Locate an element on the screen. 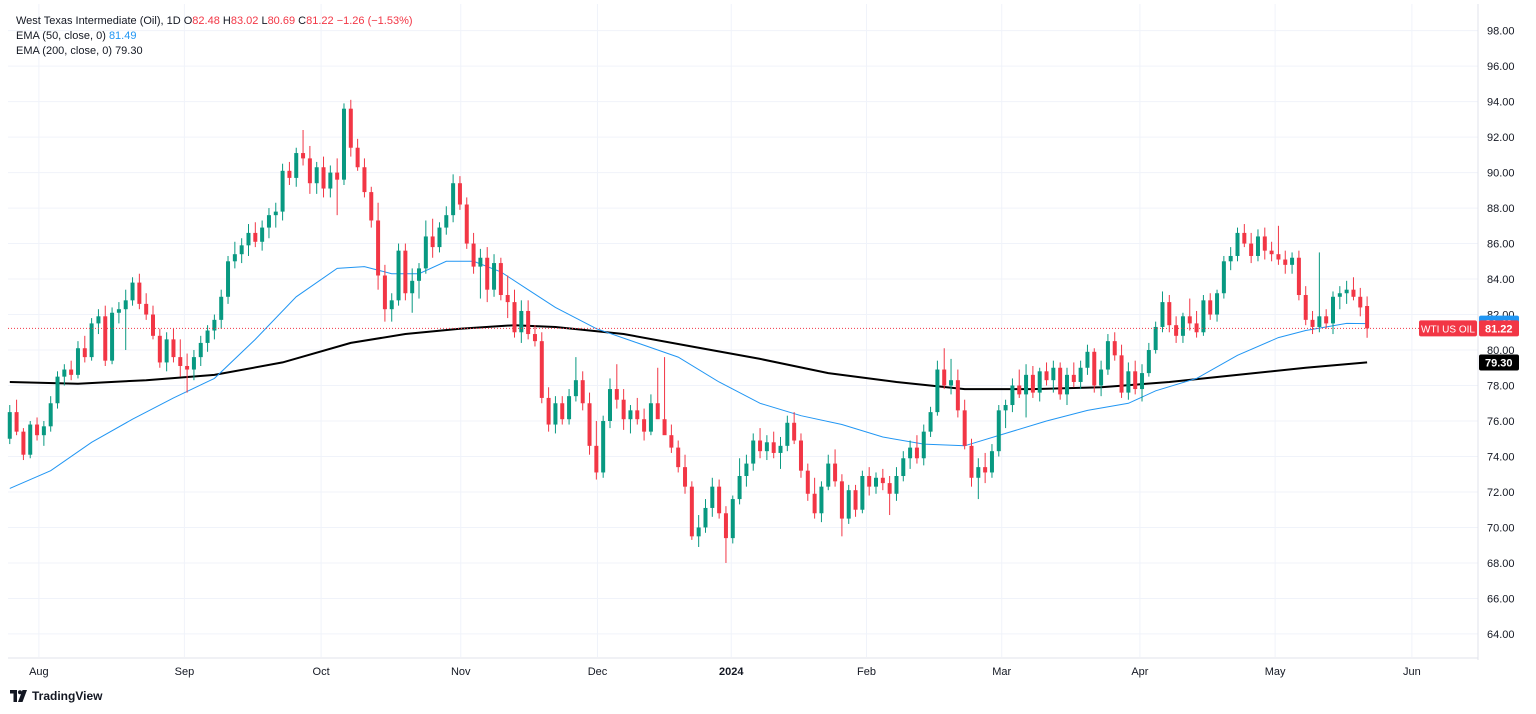  tradingview-logo: TradingView is located at coordinates (56, 696).